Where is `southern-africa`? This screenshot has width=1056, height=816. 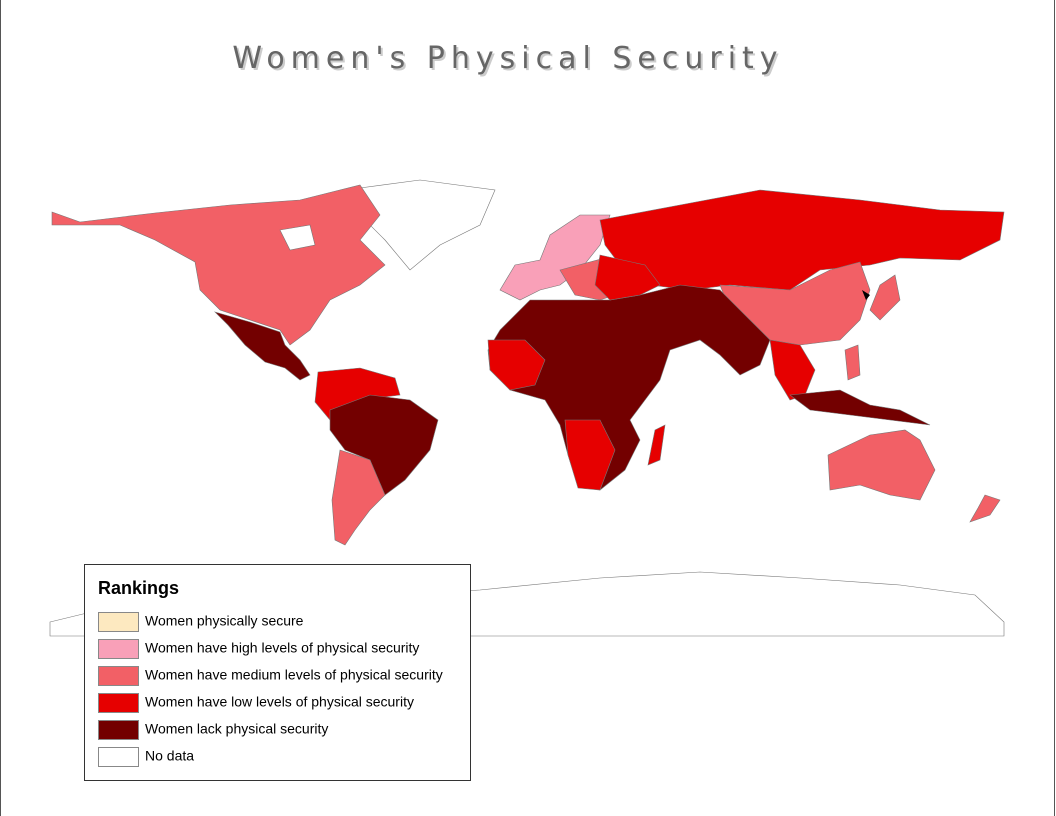 southern-africa is located at coordinates (590, 455).